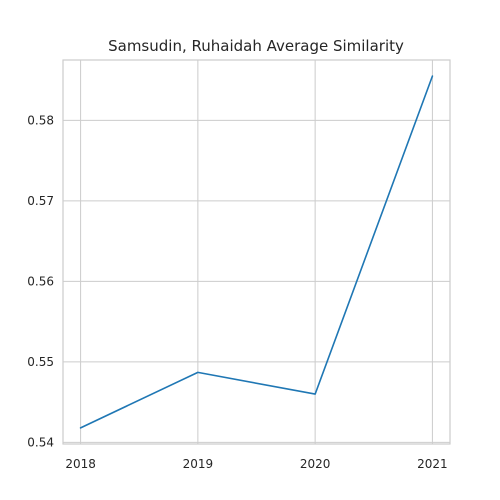 This screenshot has width=500, height=500. What do you see at coordinates (315, 464) in the screenshot?
I see `x-tick-label: 2020` at bounding box center [315, 464].